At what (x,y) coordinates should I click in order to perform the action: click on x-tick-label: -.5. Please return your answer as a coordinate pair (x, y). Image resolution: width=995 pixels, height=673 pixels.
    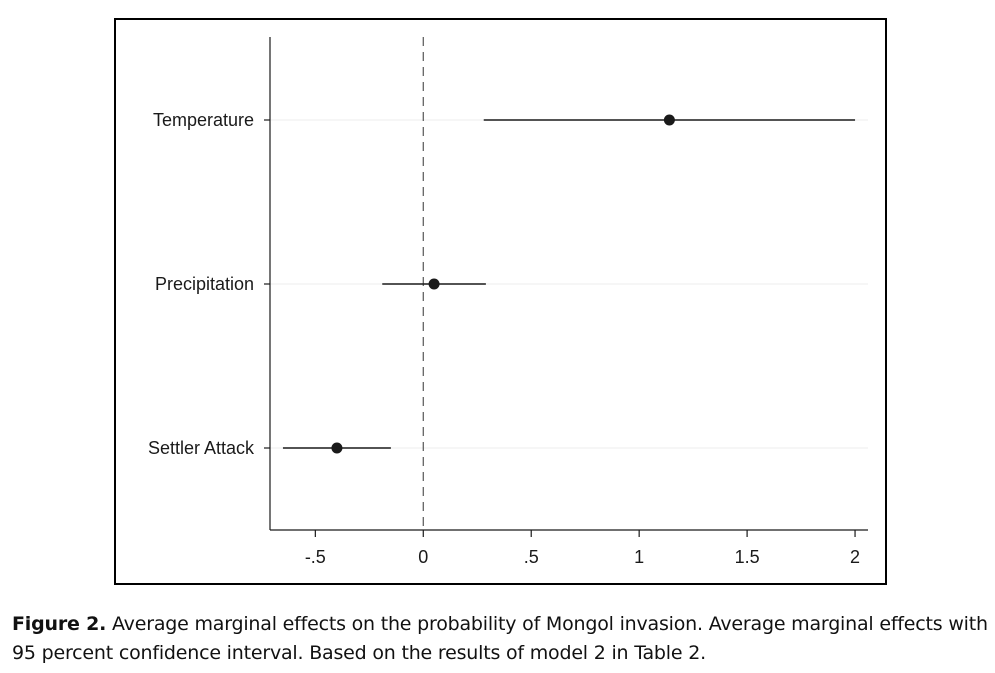
    Looking at the image, I should click on (315, 557).